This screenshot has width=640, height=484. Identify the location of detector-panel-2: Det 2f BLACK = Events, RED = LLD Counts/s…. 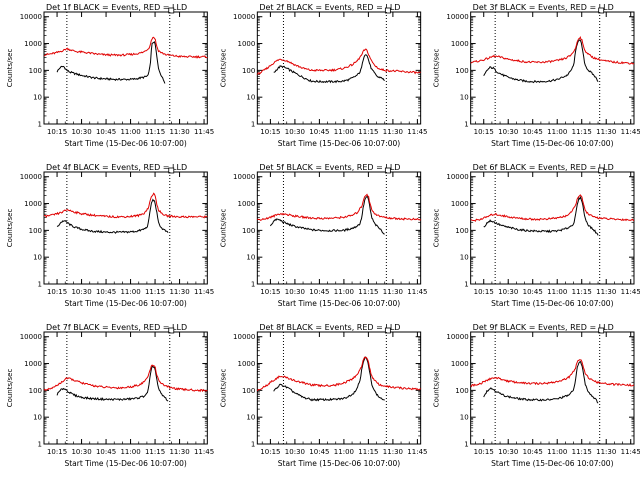
(323, 75).